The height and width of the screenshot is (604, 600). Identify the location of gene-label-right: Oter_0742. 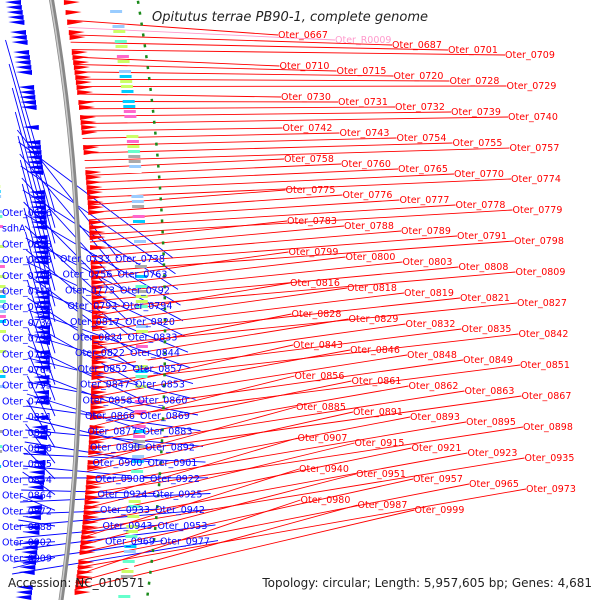
(308, 128).